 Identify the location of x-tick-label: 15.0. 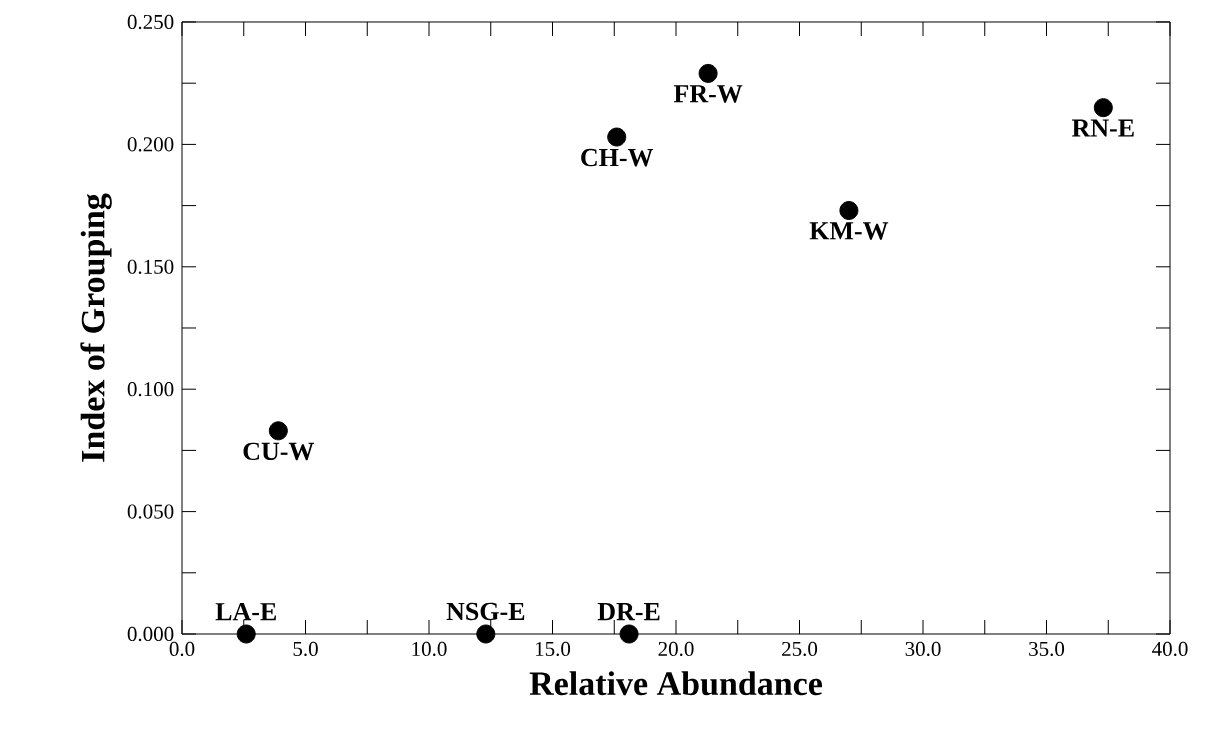
(553, 649).